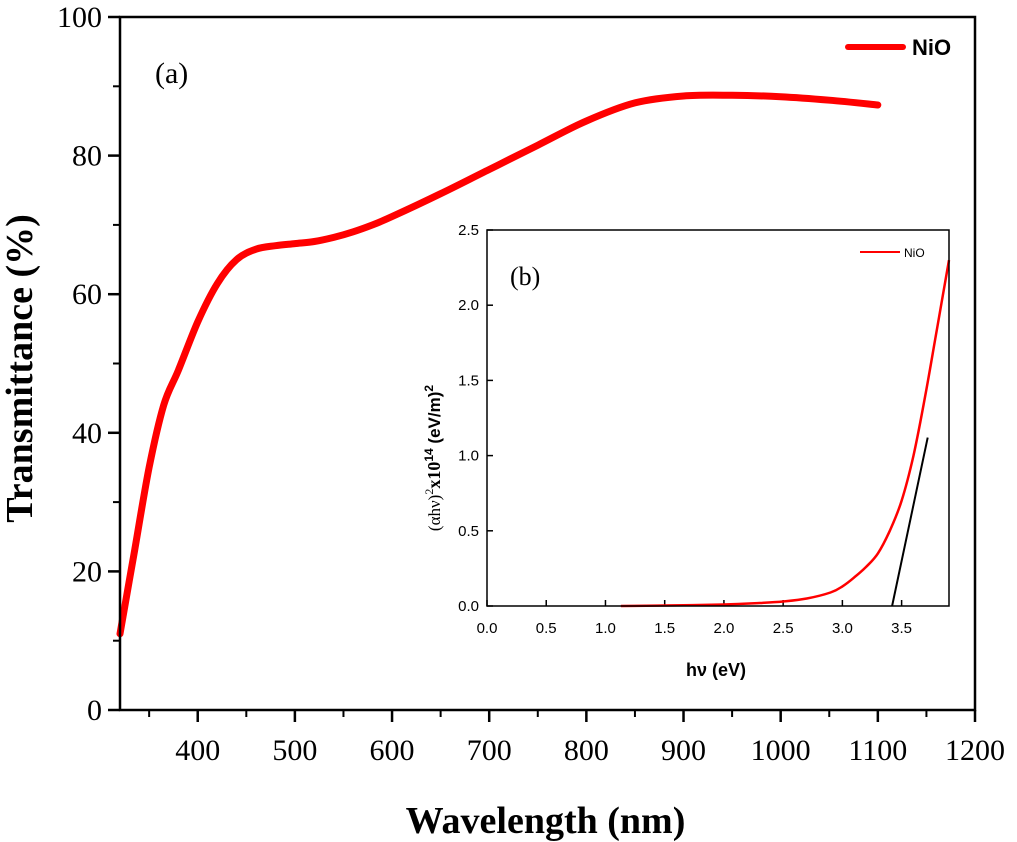 This screenshot has height=842, width=1017. Describe the element at coordinates (683, 750) in the screenshot. I see `x-tick-label: 900` at that location.